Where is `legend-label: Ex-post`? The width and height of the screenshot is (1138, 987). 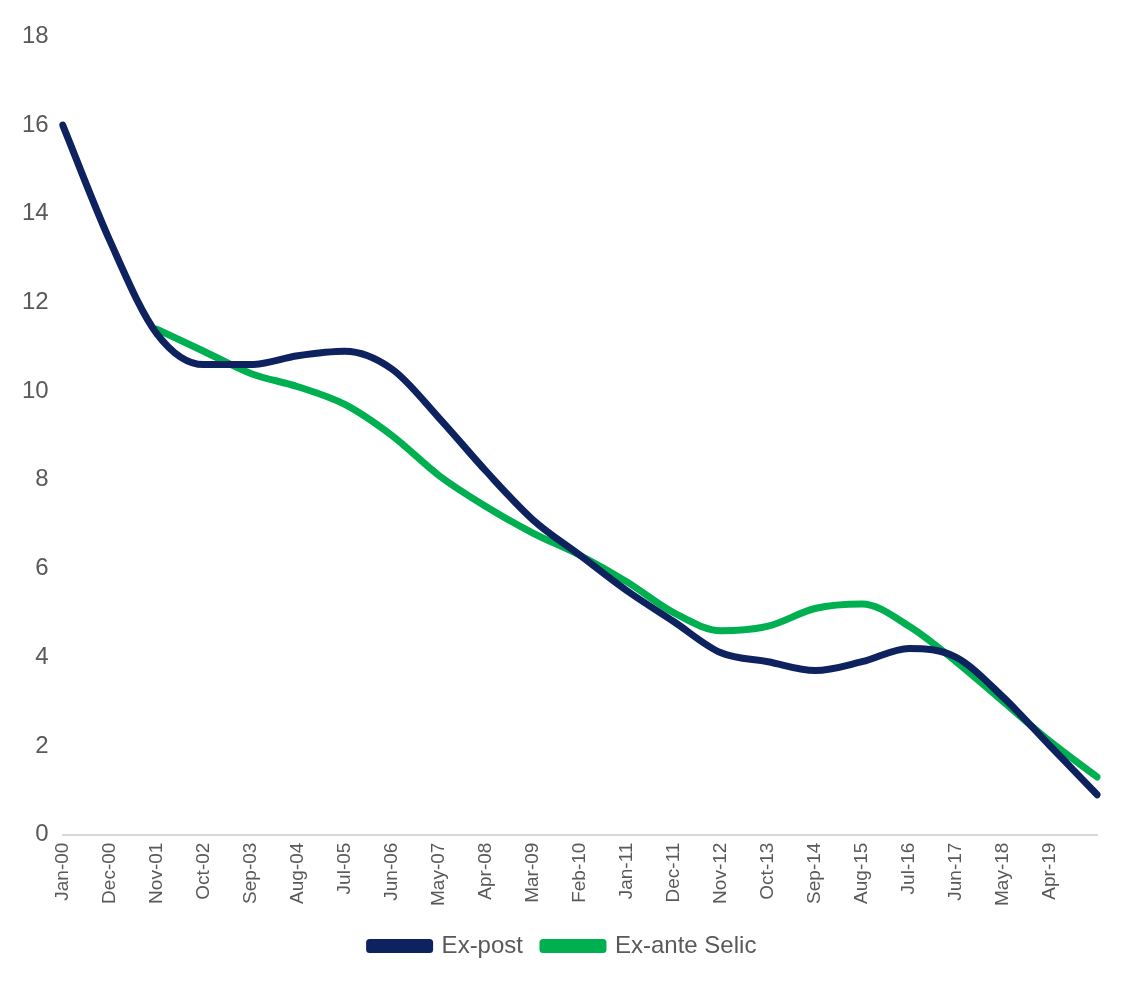 legend-label: Ex-post is located at coordinates (482, 944).